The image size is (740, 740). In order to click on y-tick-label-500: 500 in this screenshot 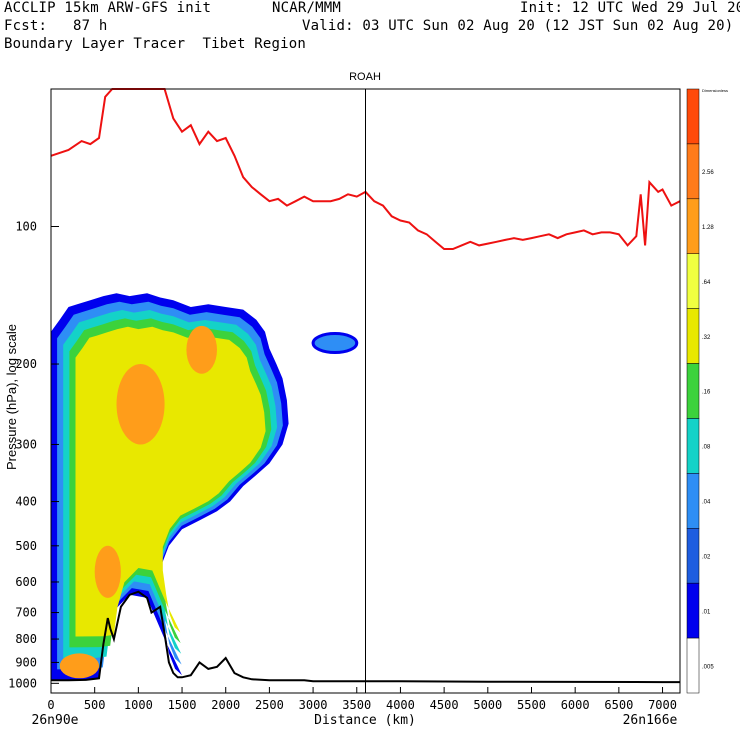, I will do `click(26, 546)`.